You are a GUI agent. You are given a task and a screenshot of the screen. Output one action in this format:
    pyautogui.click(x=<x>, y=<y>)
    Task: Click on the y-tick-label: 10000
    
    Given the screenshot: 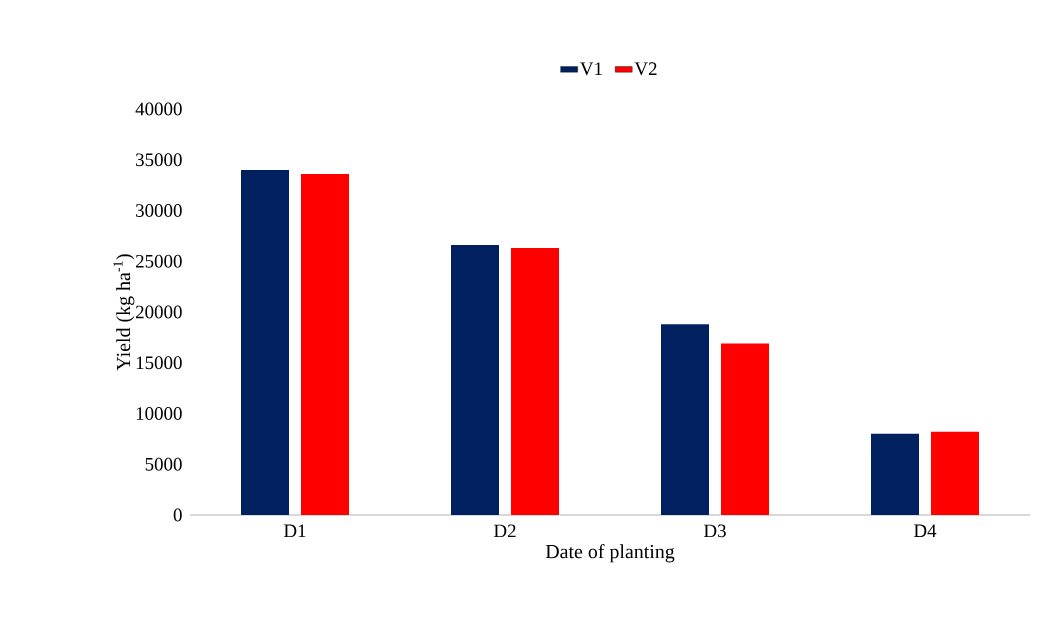 What is the action you would take?
    pyautogui.click(x=159, y=413)
    